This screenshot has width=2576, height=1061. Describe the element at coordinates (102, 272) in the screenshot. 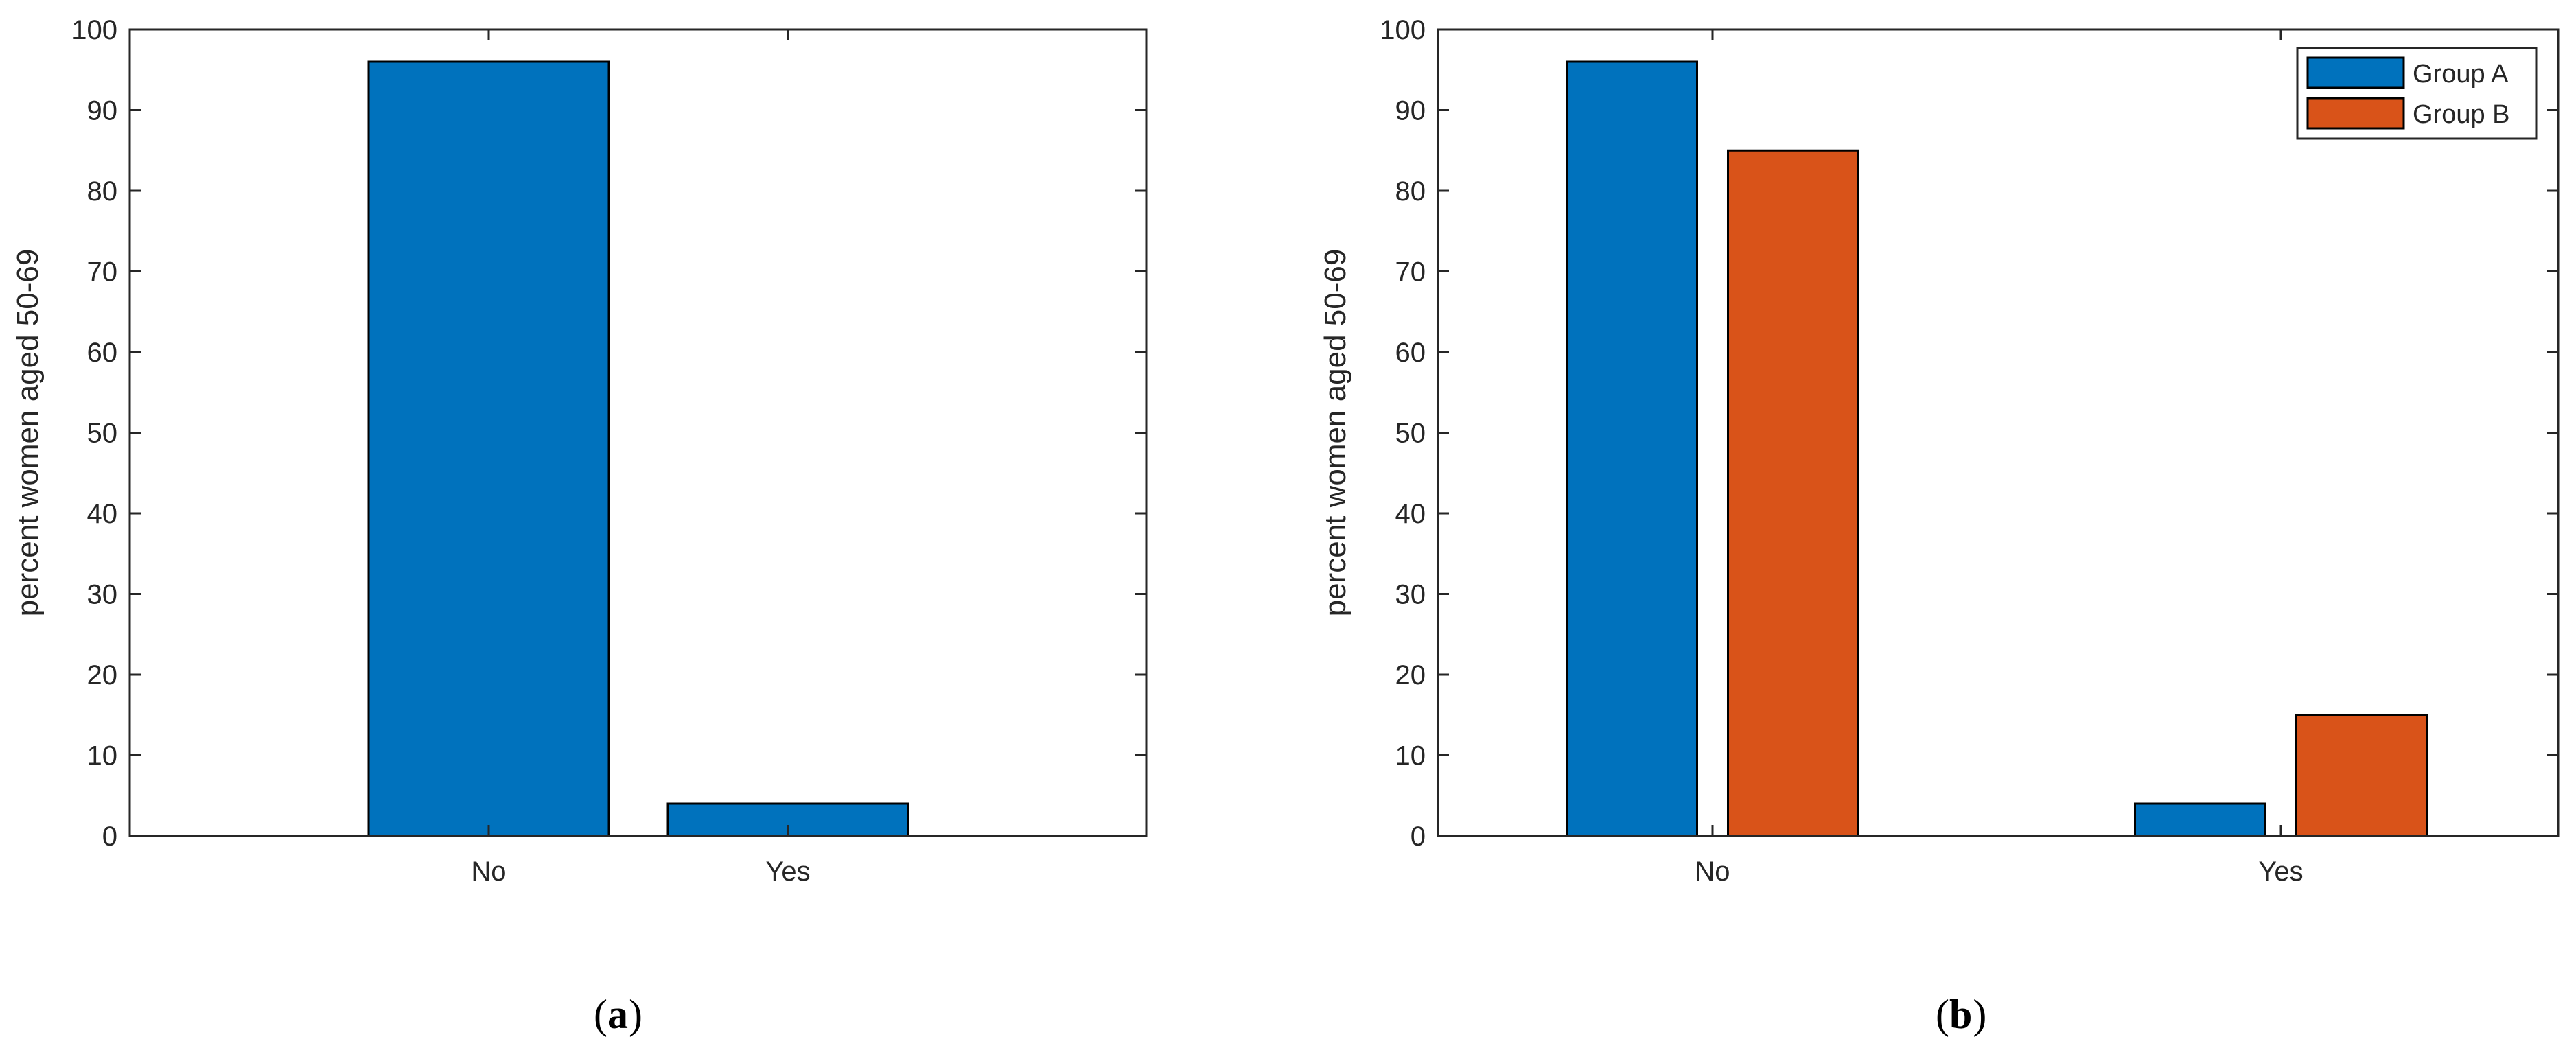

I see `panel-a-ytick-label: 70` at that location.